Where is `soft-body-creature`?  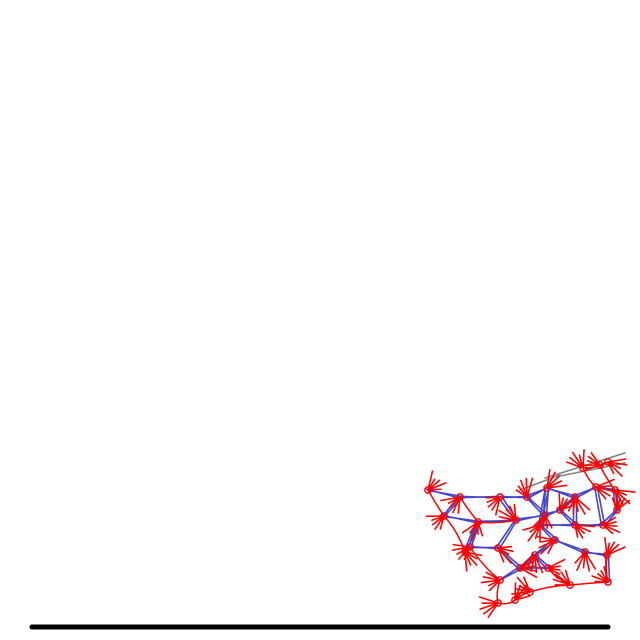
soft-body-creature is located at coordinates (530, 533).